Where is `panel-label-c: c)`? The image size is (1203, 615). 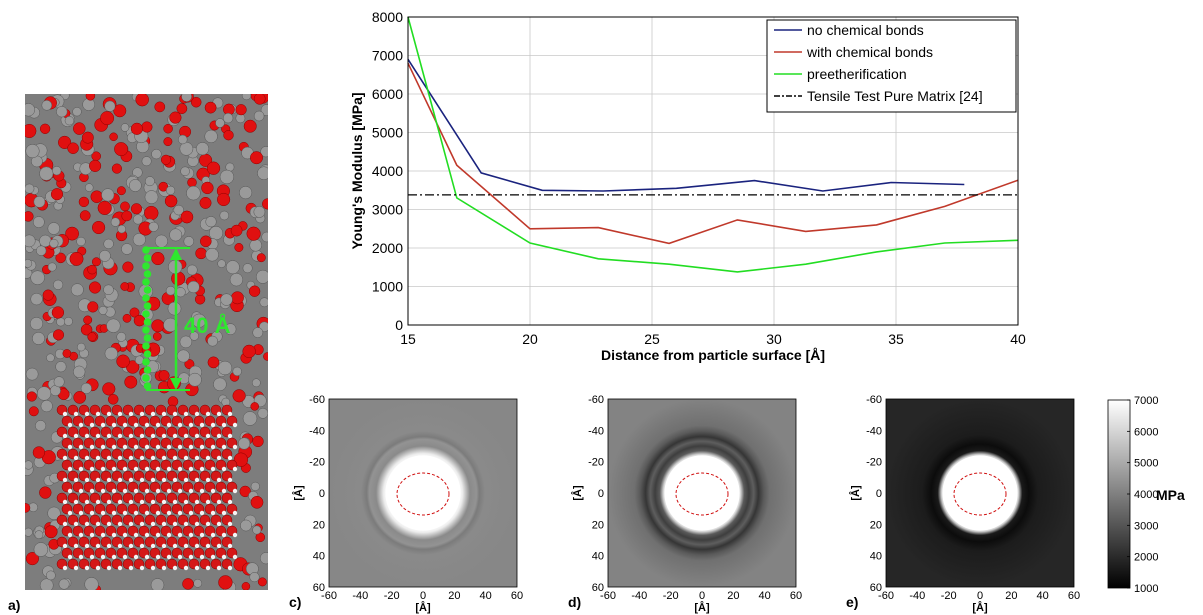
panel-label-c: c) is located at coordinates (295, 602).